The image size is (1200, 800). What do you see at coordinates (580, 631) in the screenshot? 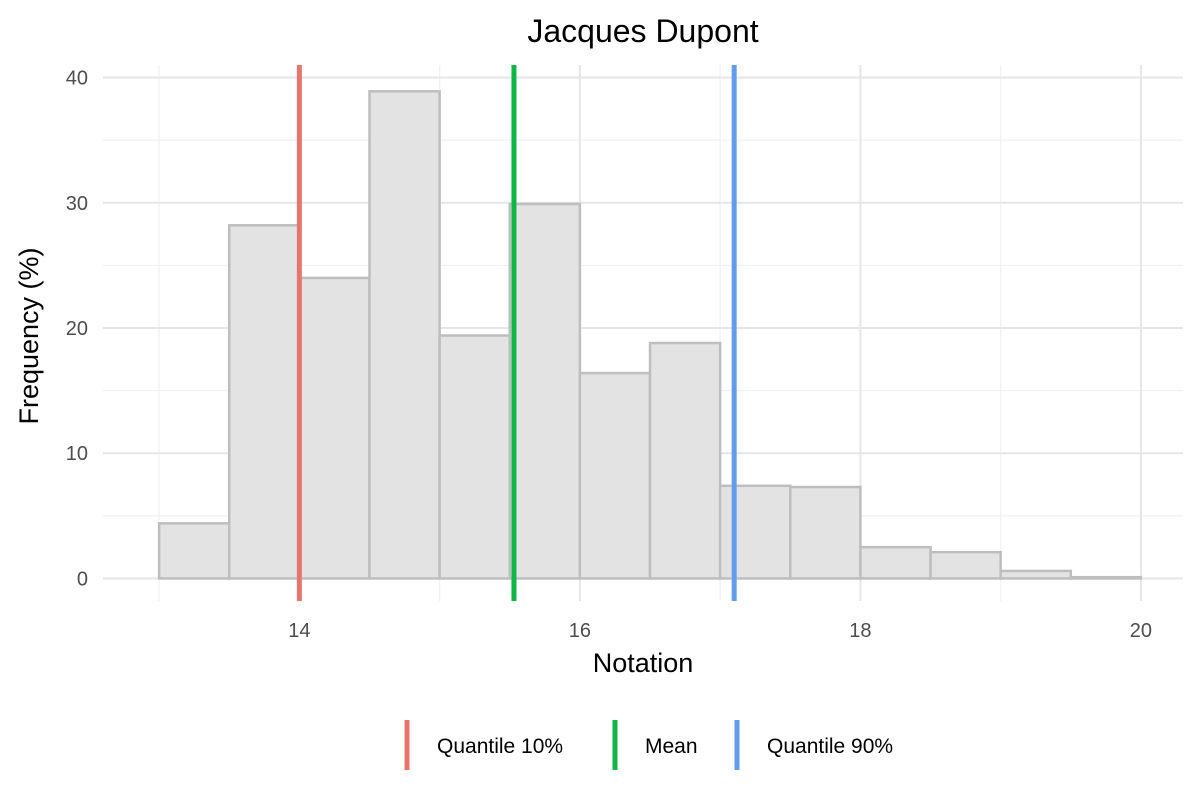
I see `x-tick-label: 16` at bounding box center [580, 631].